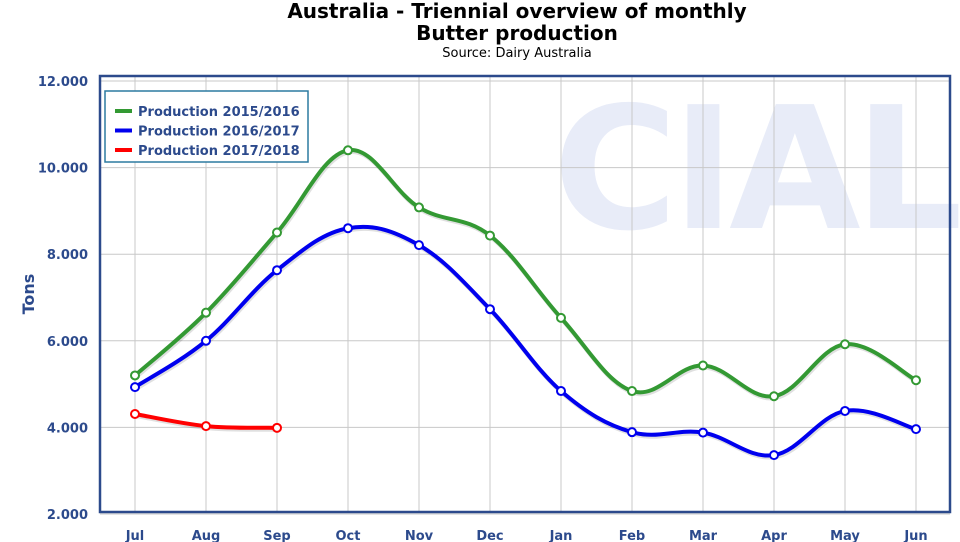  What do you see at coordinates (206, 535) in the screenshot?
I see `x-tick-label: Aug` at bounding box center [206, 535].